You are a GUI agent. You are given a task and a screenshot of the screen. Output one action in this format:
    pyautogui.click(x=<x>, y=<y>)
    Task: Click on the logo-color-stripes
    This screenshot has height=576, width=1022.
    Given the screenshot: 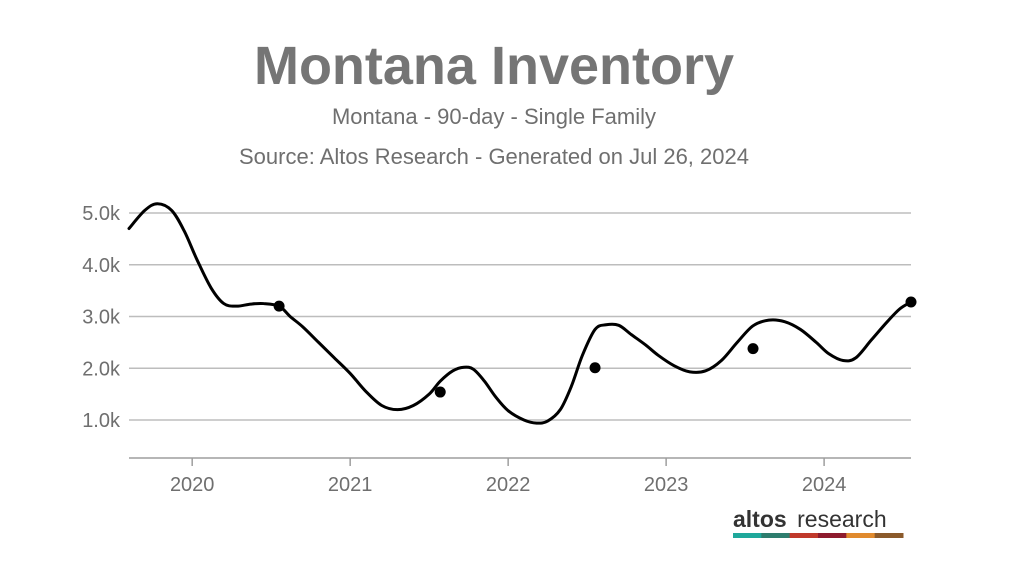 What is the action you would take?
    pyautogui.click(x=818, y=535)
    